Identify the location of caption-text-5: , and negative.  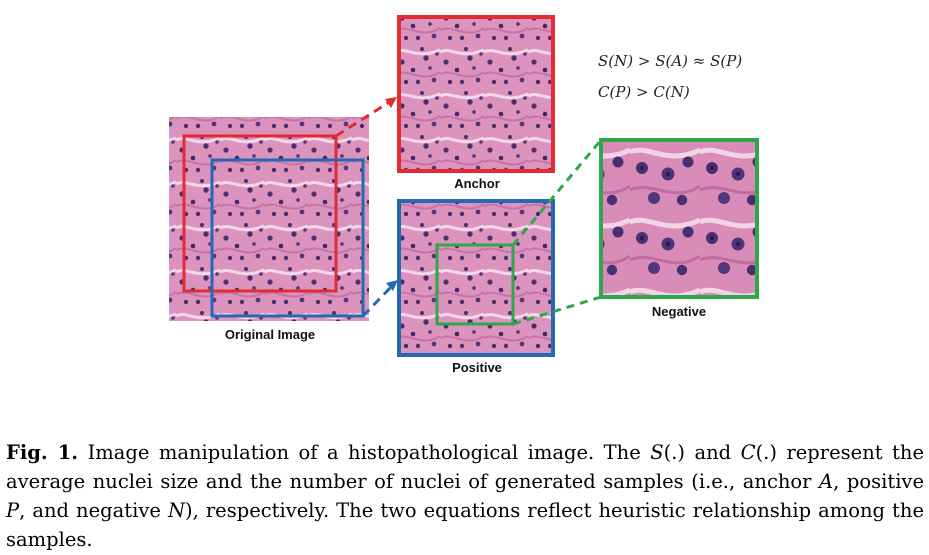
(93, 510).